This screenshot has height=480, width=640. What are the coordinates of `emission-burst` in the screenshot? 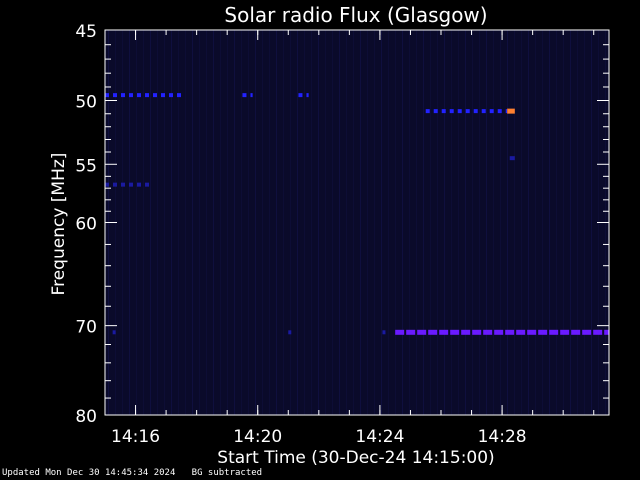 It's located at (511, 111).